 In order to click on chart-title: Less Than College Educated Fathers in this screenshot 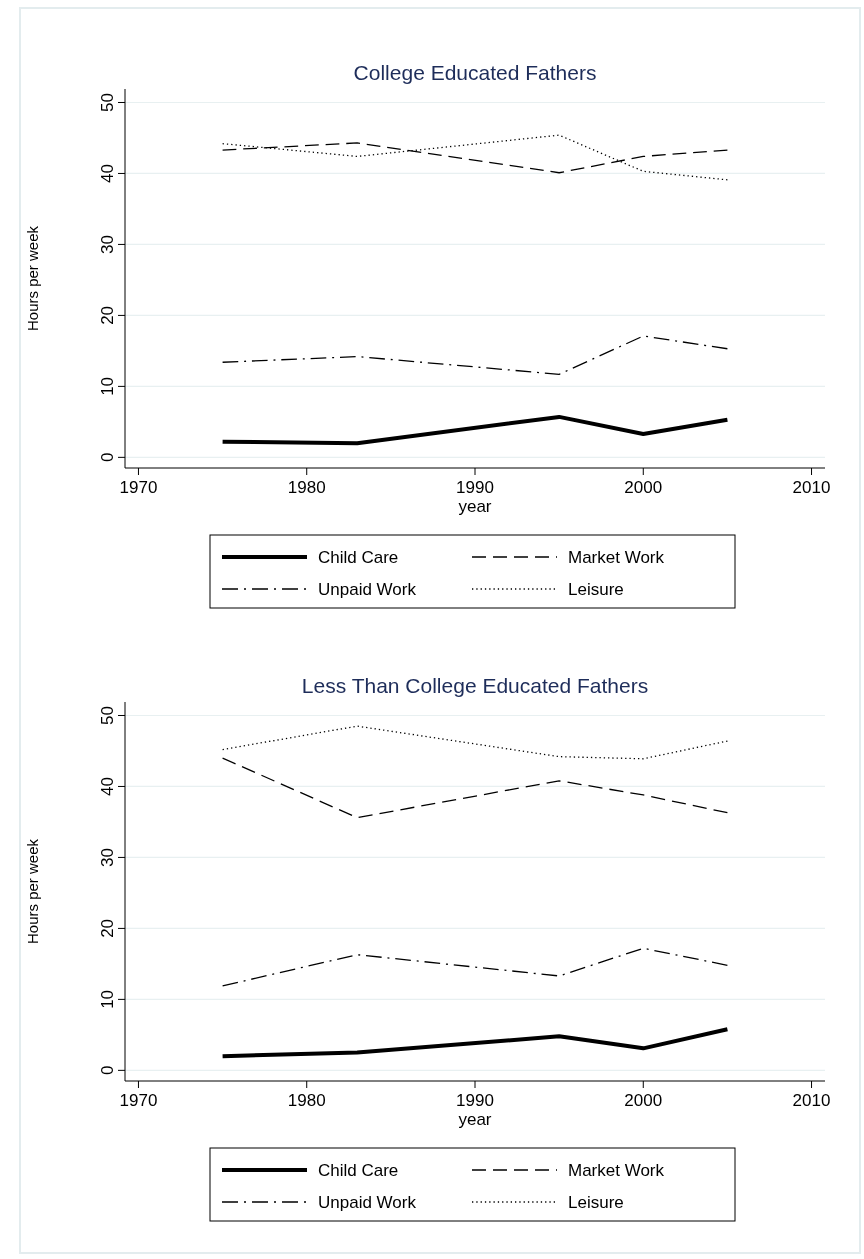, I will do `click(475, 685)`.